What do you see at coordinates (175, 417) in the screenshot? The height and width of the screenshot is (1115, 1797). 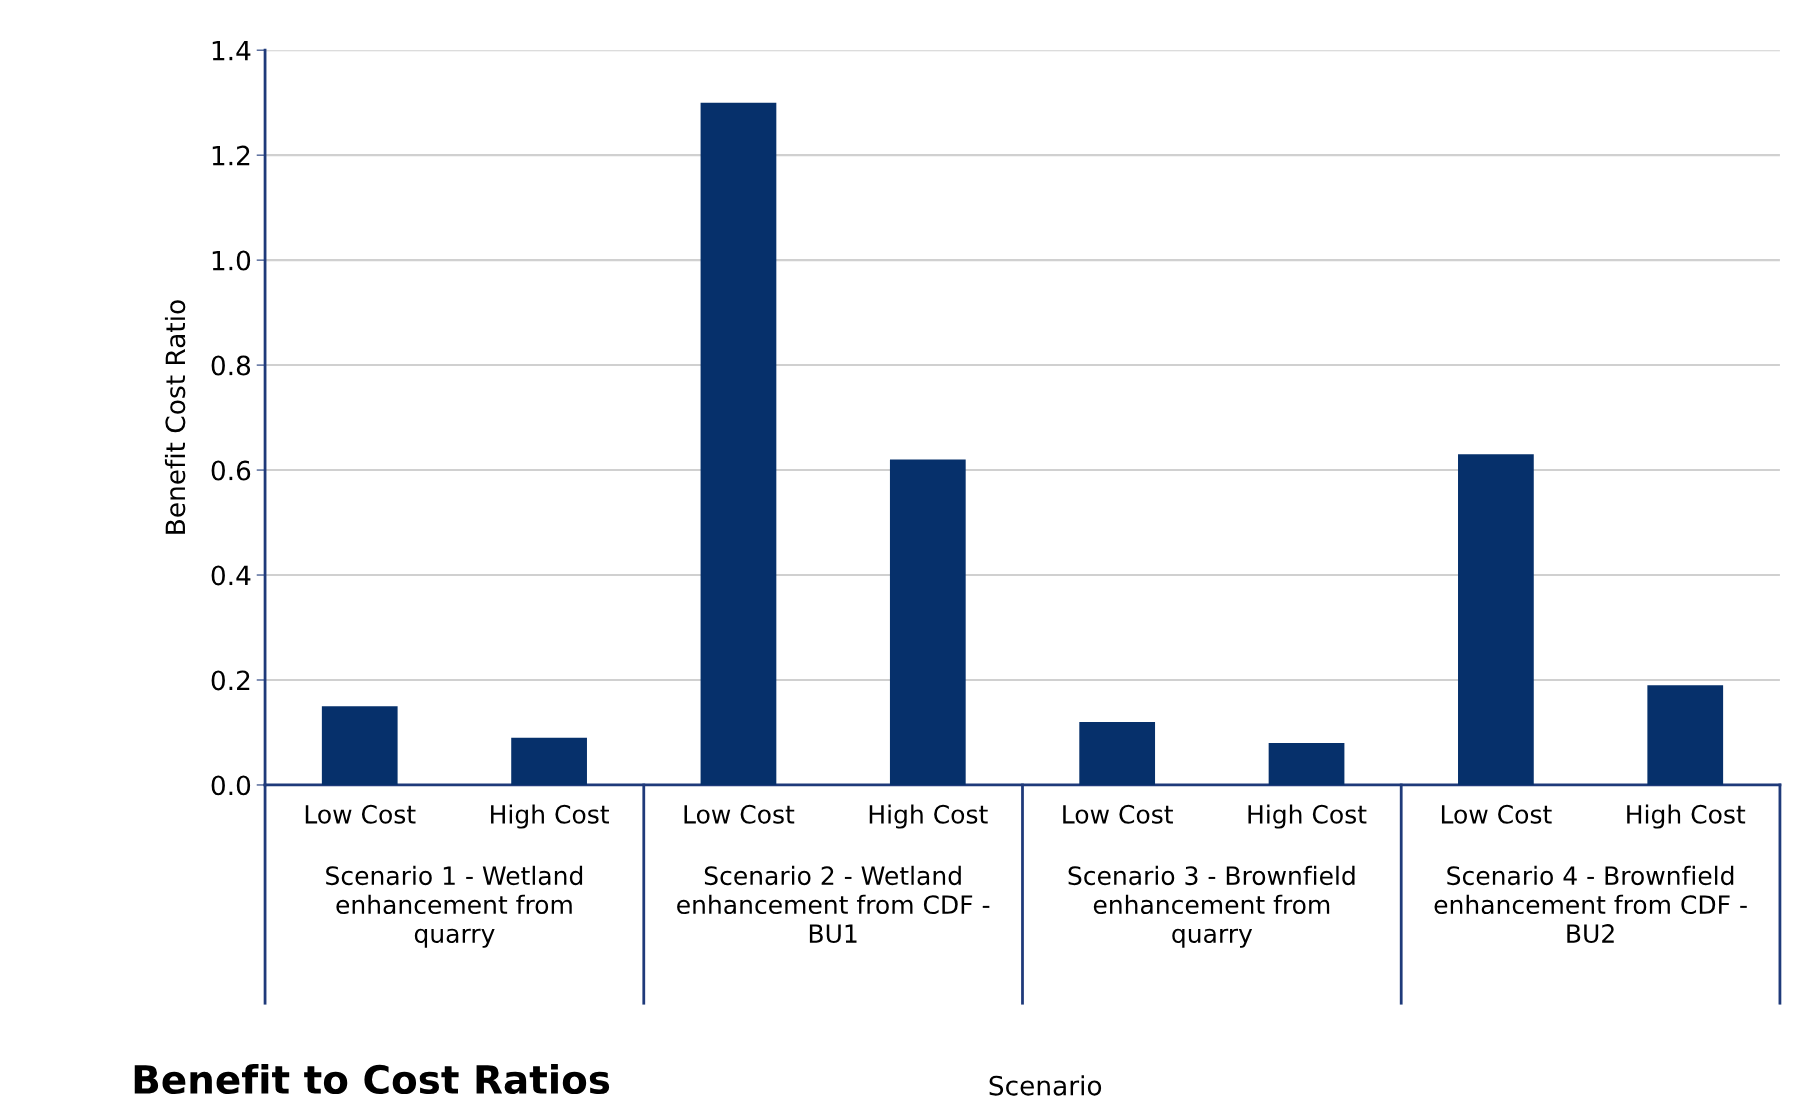 I see `y-axis-title: Benefit Cost Ratio` at bounding box center [175, 417].